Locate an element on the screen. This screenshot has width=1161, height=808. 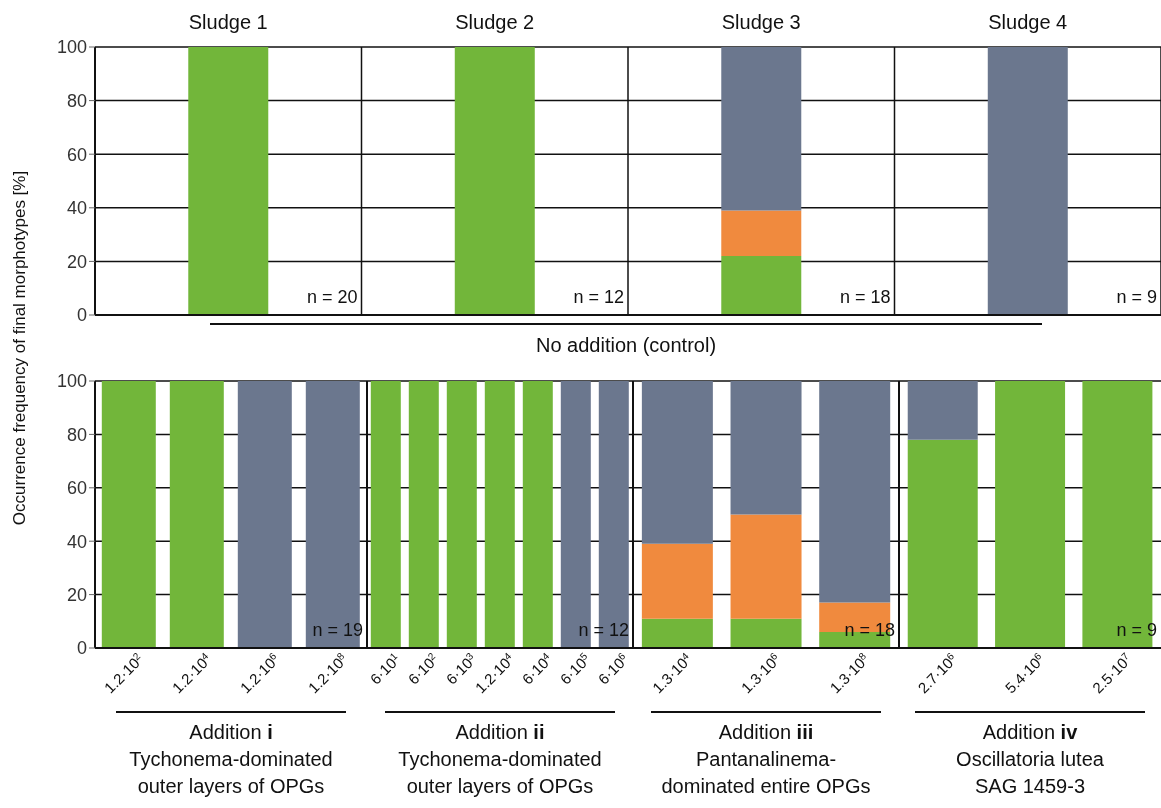
x-tick-label: Sludge 1 is located at coordinates (228, 22).